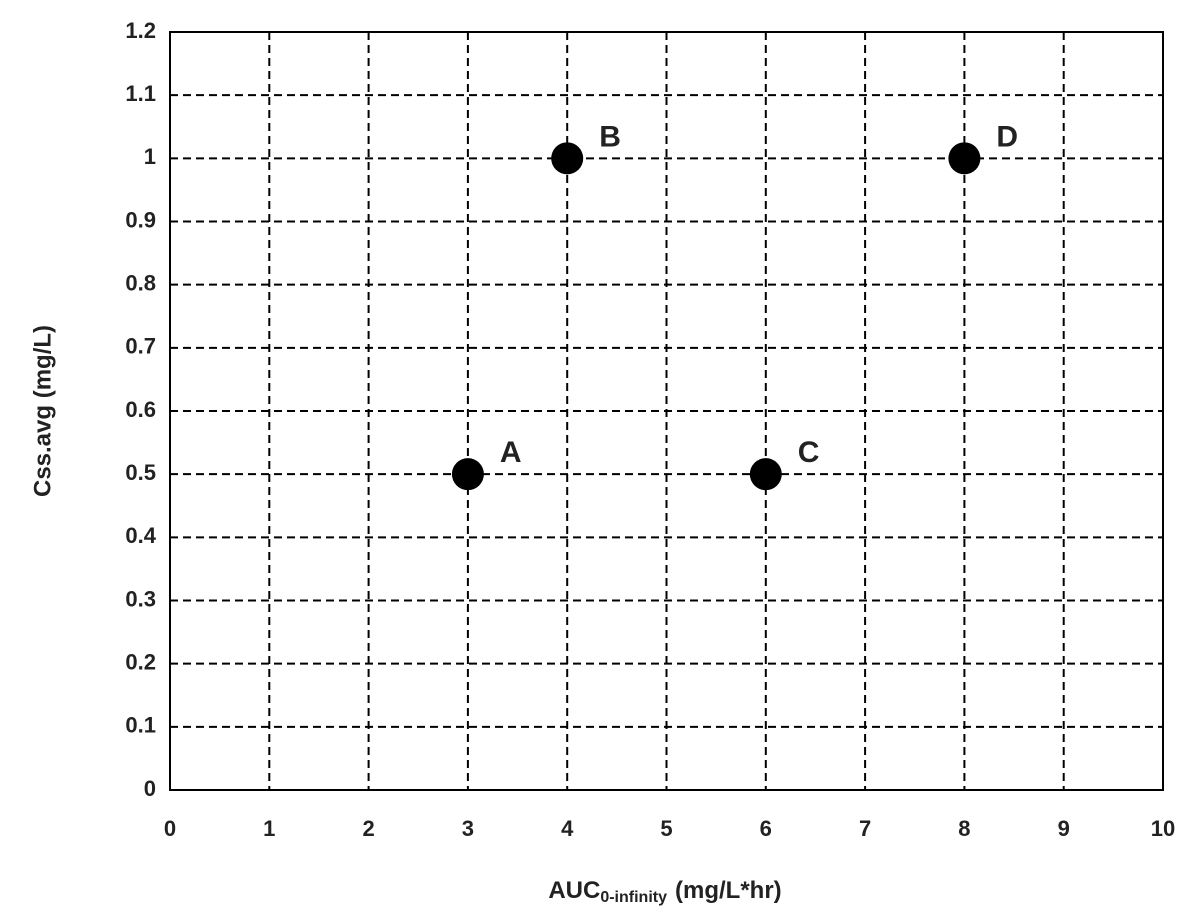 The image size is (1200, 922). Describe the element at coordinates (269, 828) in the screenshot. I see `x-tick-label: 1` at that location.